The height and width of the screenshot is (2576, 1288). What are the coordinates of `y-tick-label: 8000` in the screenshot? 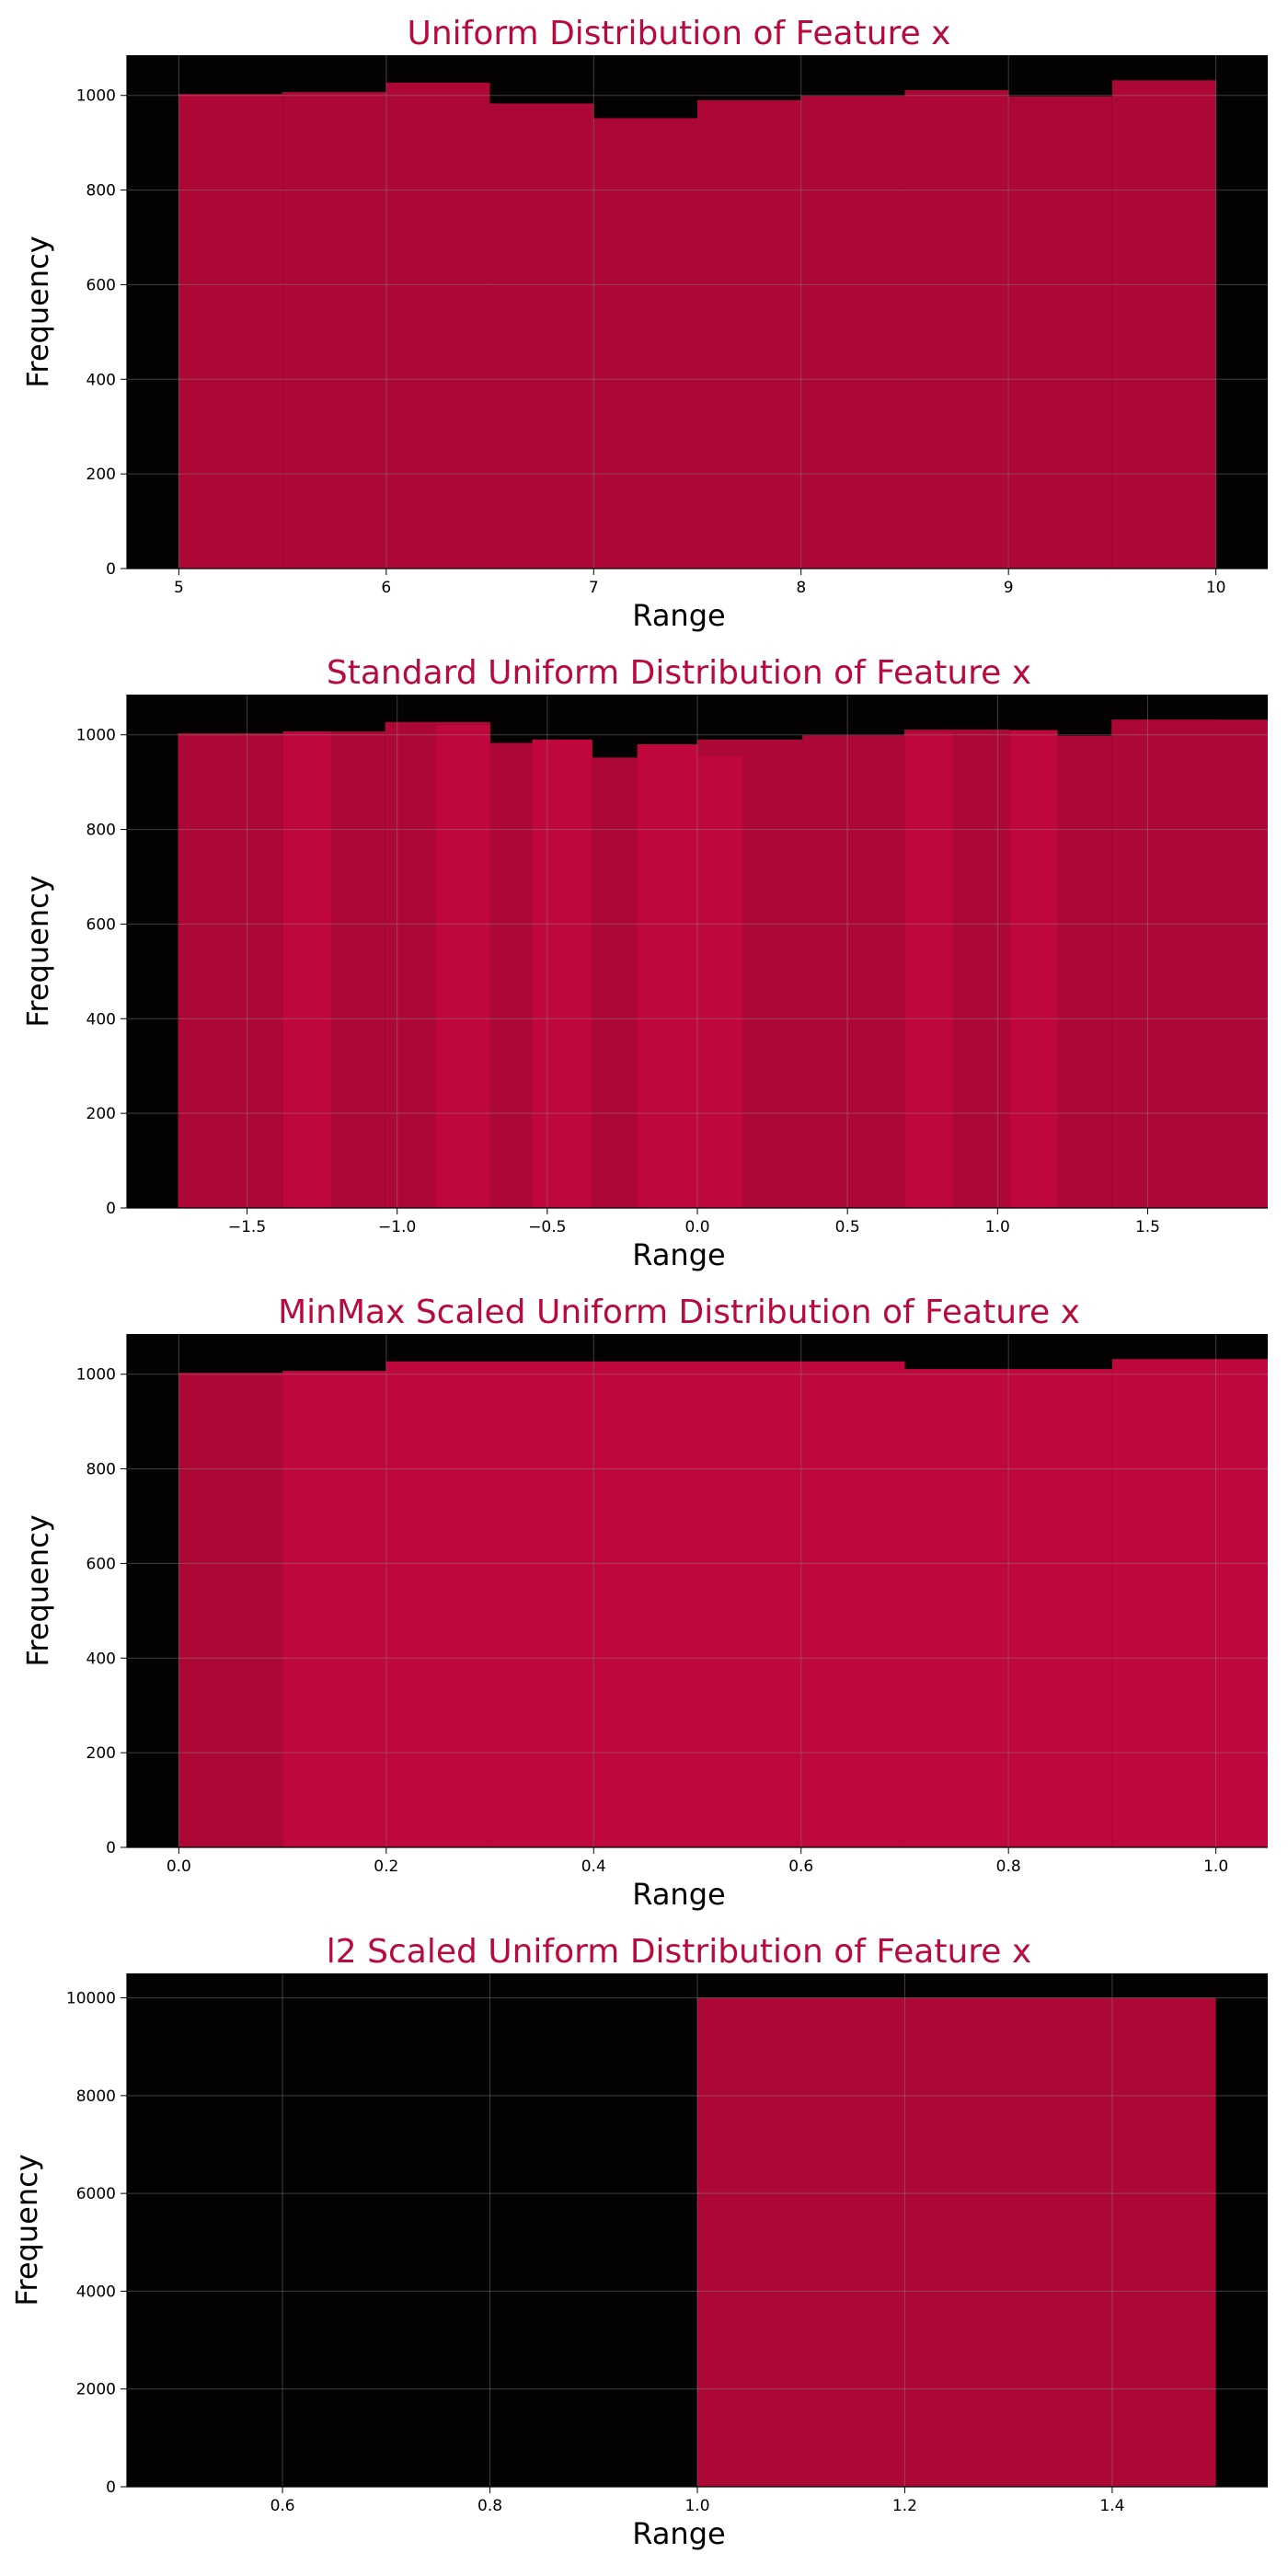 It's located at (96, 2096).